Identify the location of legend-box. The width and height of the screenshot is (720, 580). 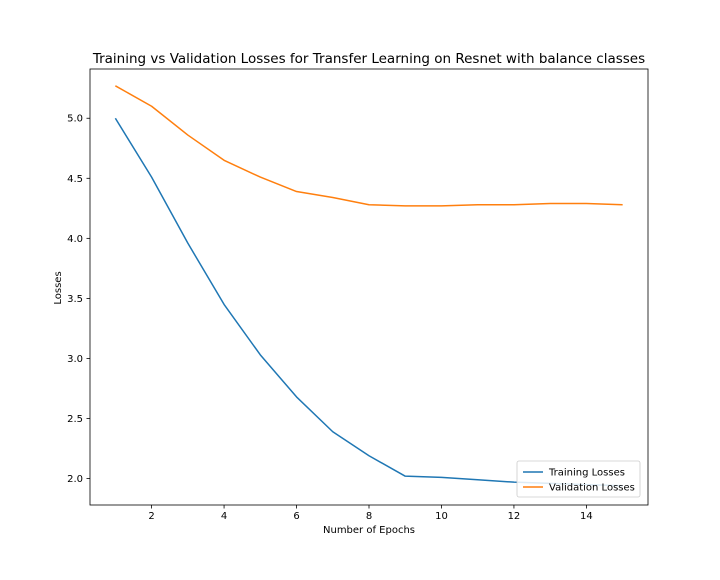
(578, 479).